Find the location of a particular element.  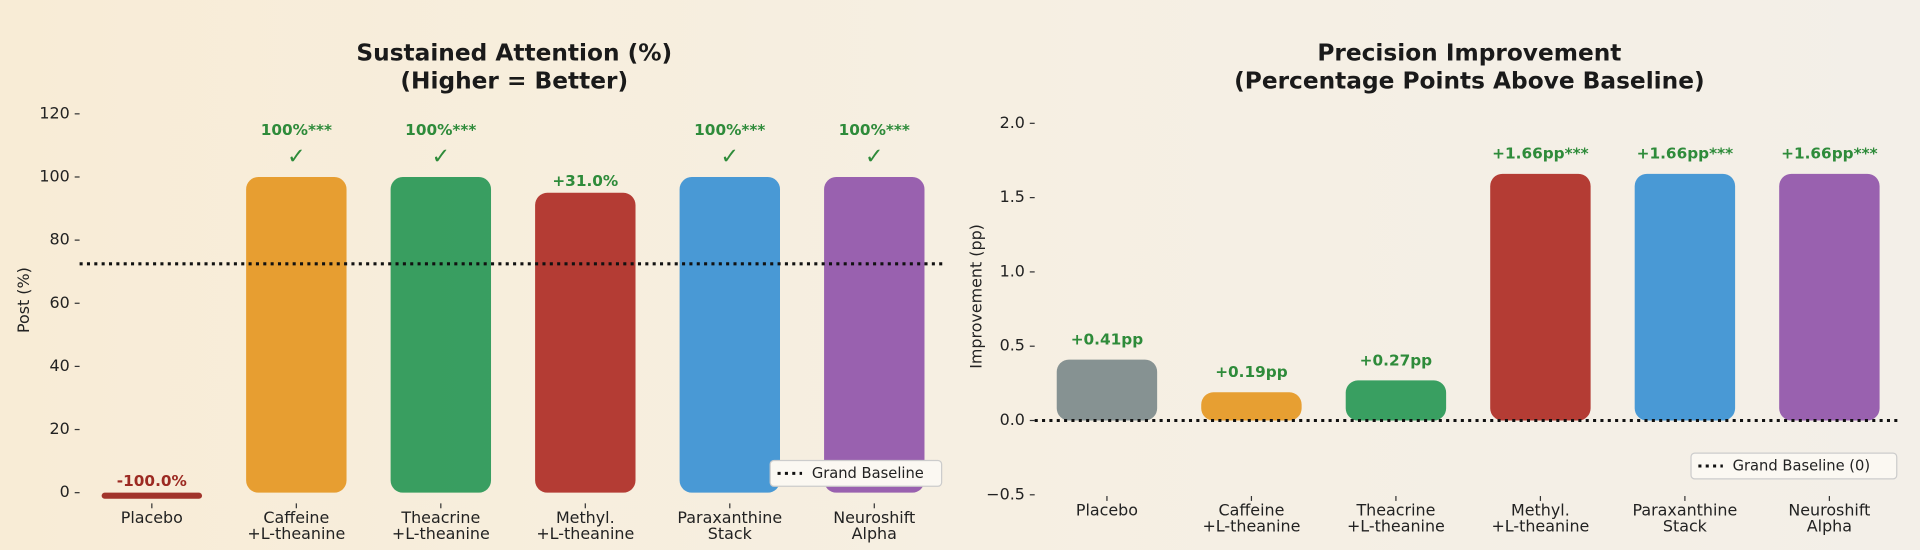

y-tick-label: 80 is located at coordinates (60, 239).